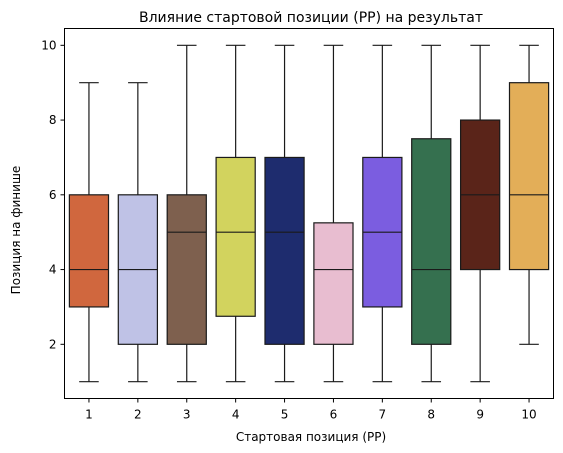 The image size is (563, 453). I want to click on x-tick-label: 3, so click(187, 415).